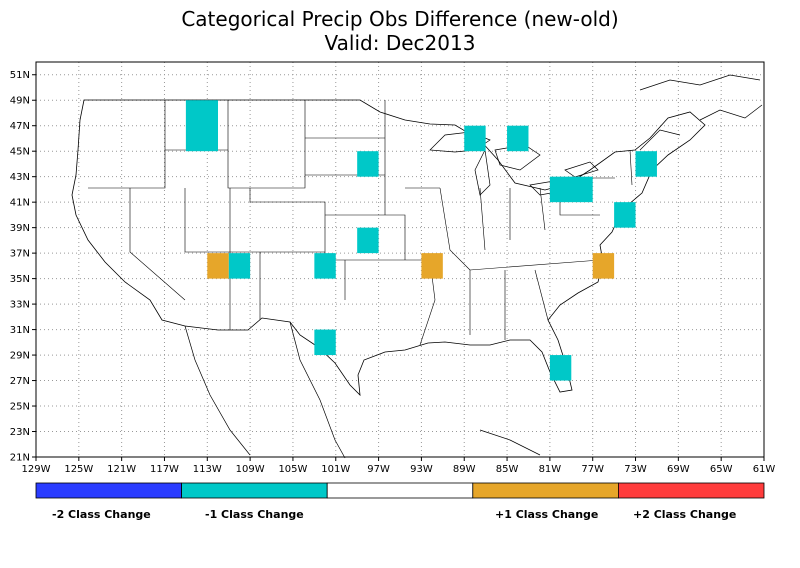 The image size is (800, 568). What do you see at coordinates (20, 254) in the screenshot?
I see `lat-tick-label: 37N` at bounding box center [20, 254].